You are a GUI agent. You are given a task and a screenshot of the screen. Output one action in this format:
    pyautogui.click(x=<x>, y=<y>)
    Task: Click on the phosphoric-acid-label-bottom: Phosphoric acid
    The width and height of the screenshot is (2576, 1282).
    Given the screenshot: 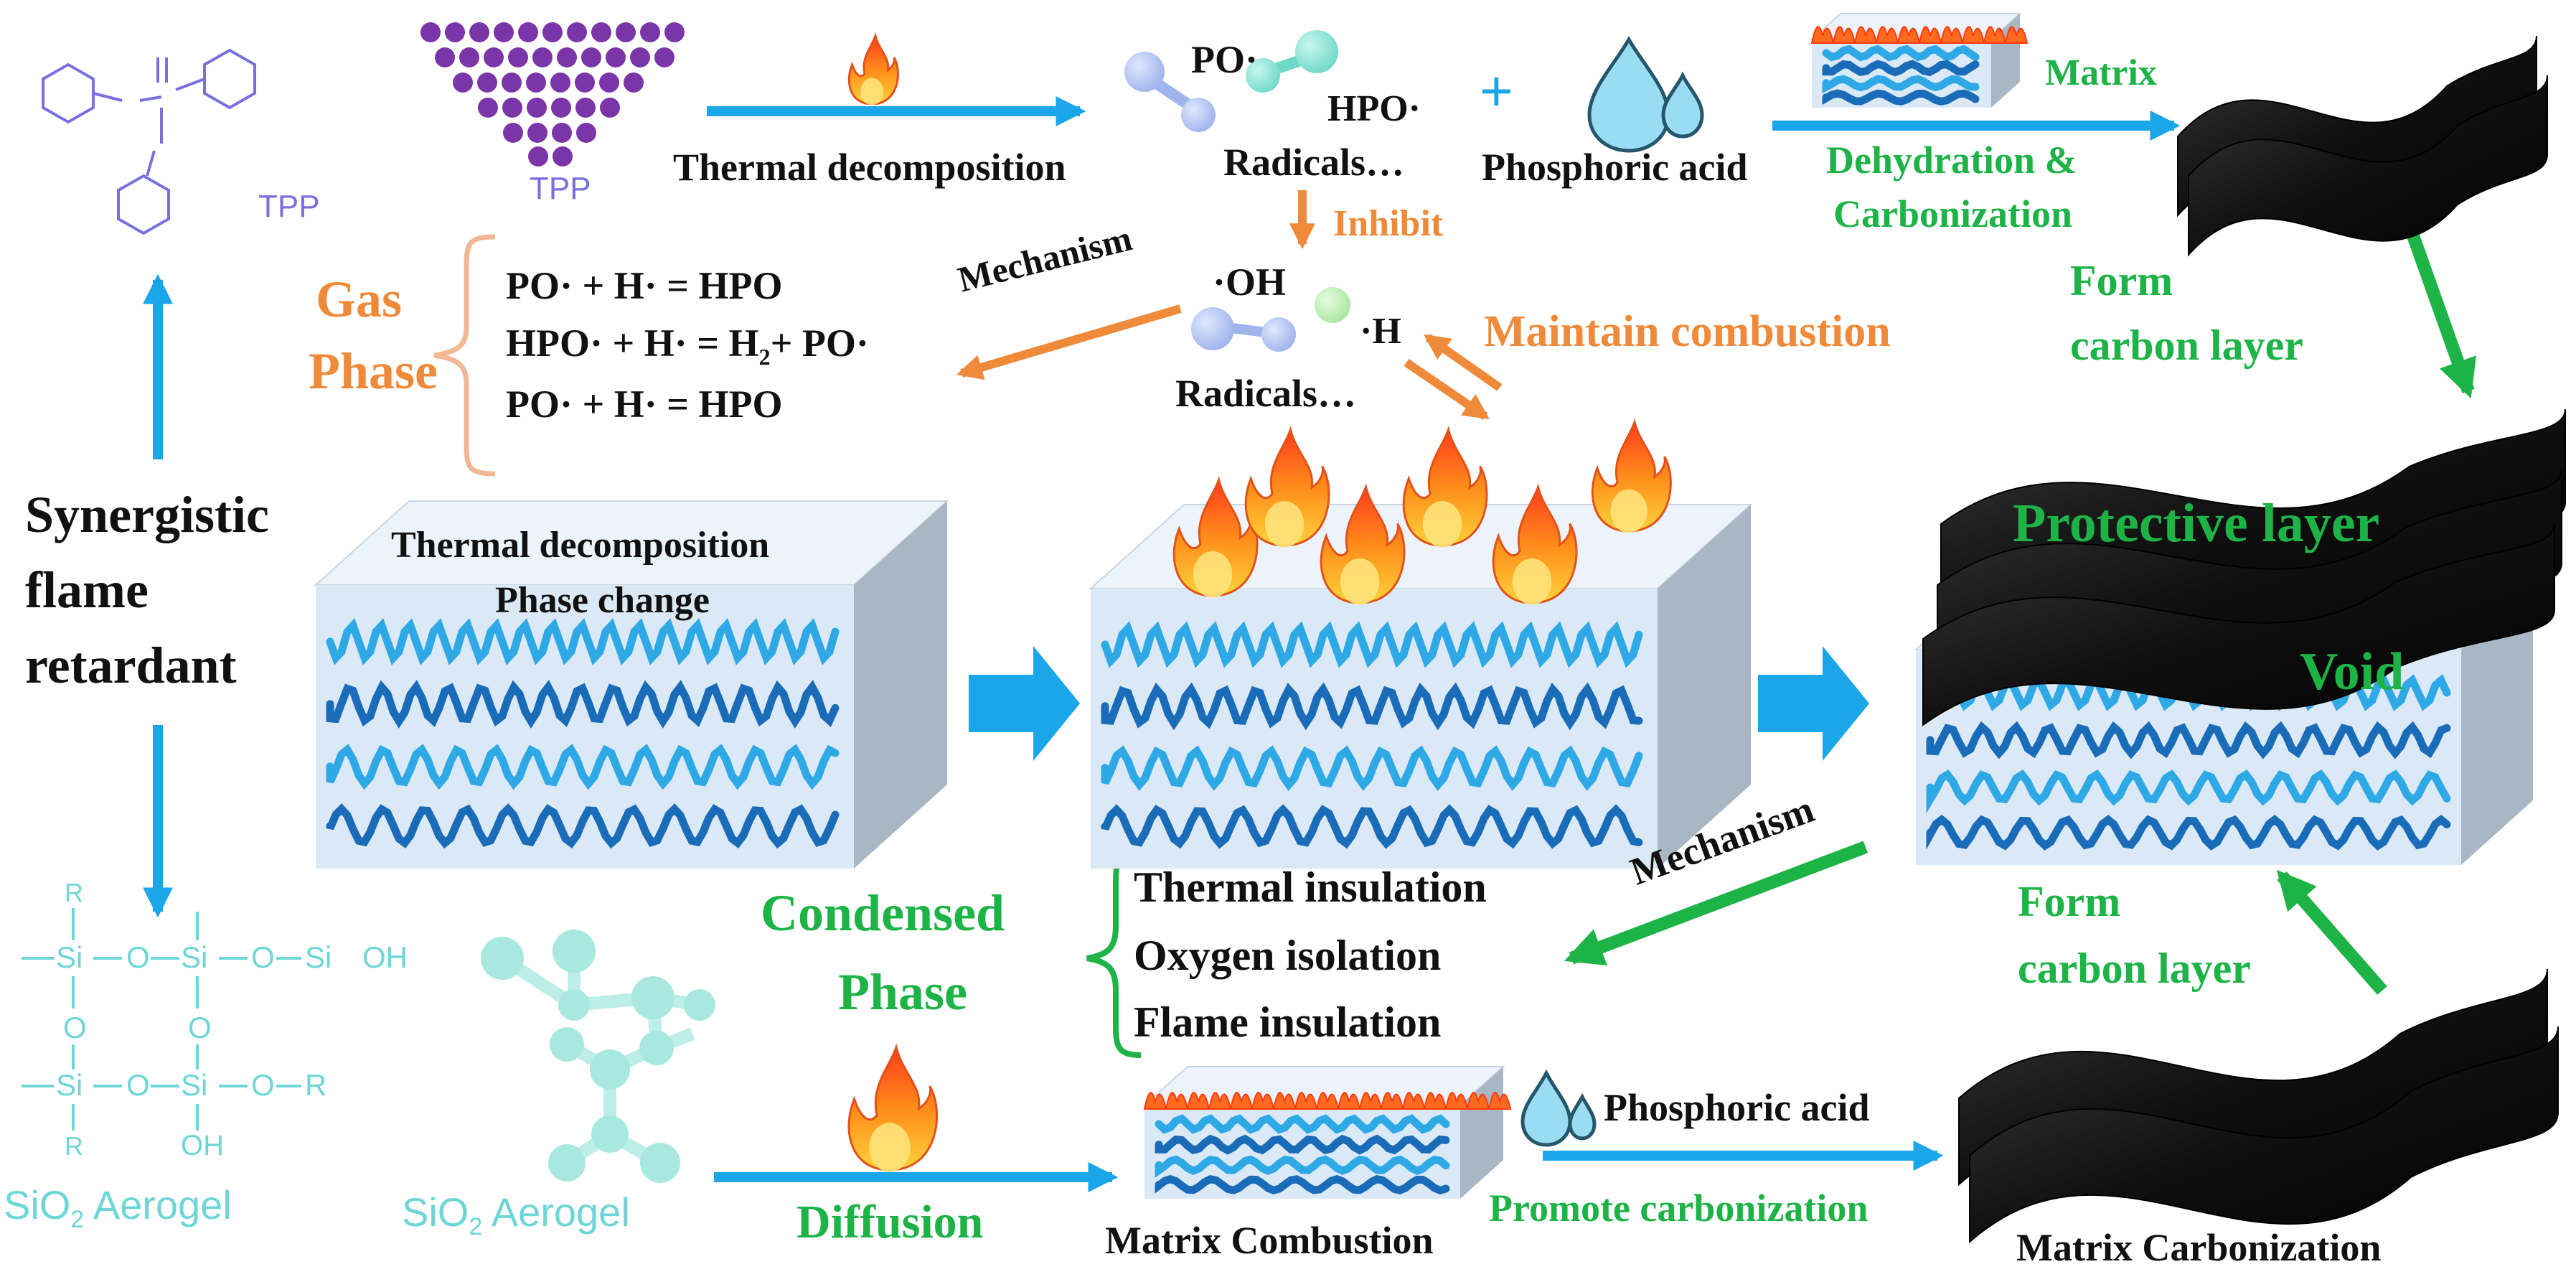 What is the action you would take?
    pyautogui.click(x=1737, y=1107)
    